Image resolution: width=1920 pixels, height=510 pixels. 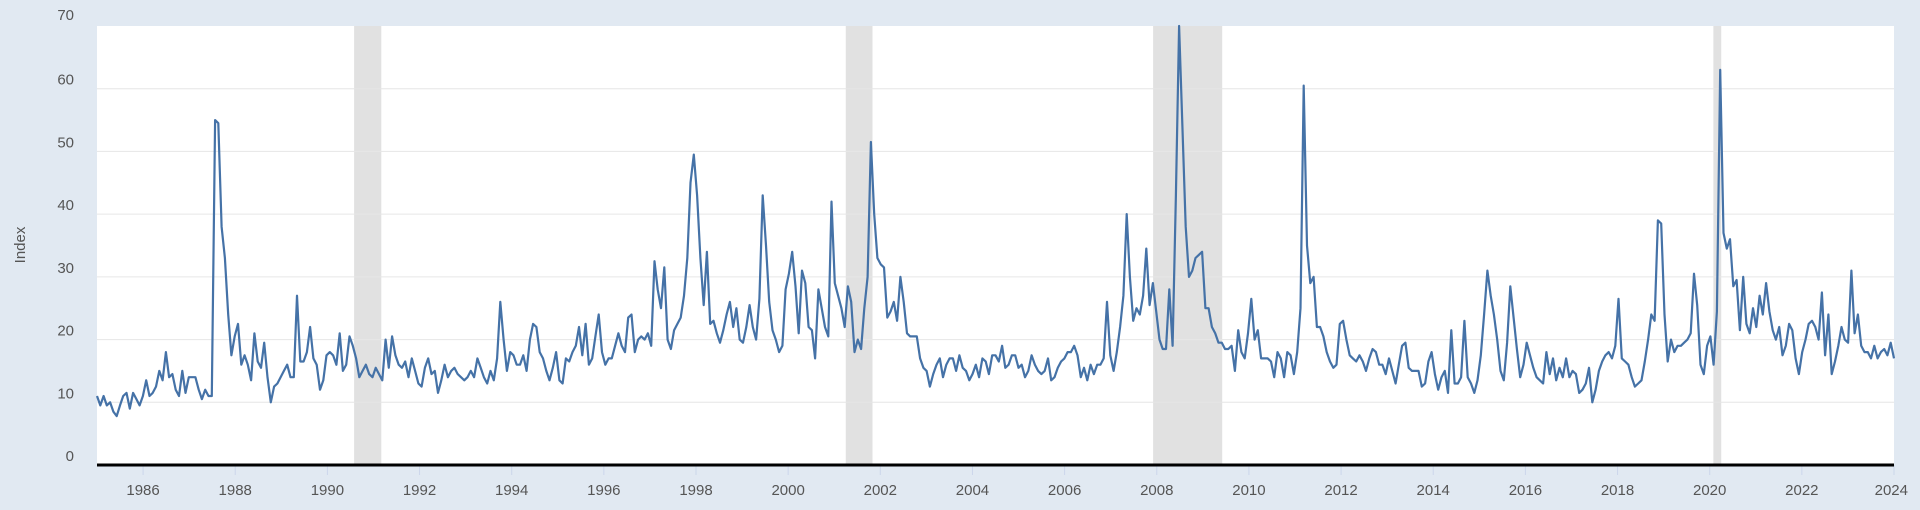 What do you see at coordinates (1709, 490) in the screenshot?
I see `x-tick-label: 2020` at bounding box center [1709, 490].